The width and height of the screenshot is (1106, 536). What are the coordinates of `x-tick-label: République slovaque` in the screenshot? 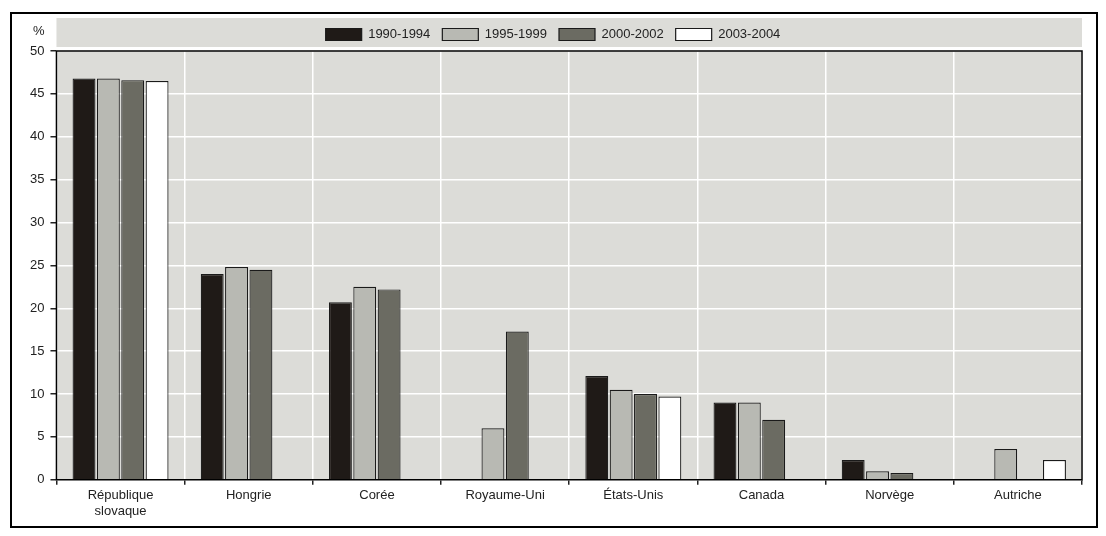 It's located at (120, 502).